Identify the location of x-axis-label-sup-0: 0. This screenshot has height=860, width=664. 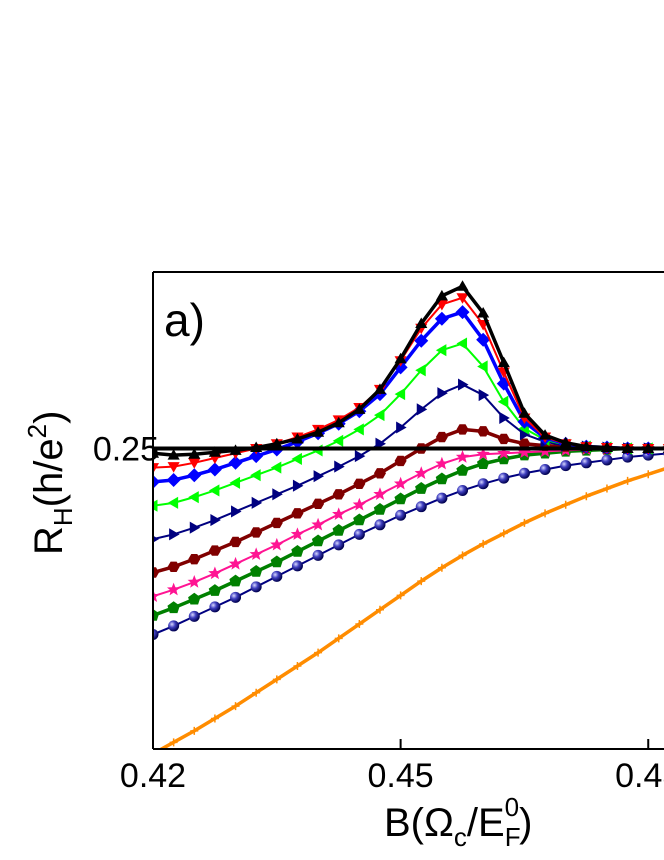
(512, 807).